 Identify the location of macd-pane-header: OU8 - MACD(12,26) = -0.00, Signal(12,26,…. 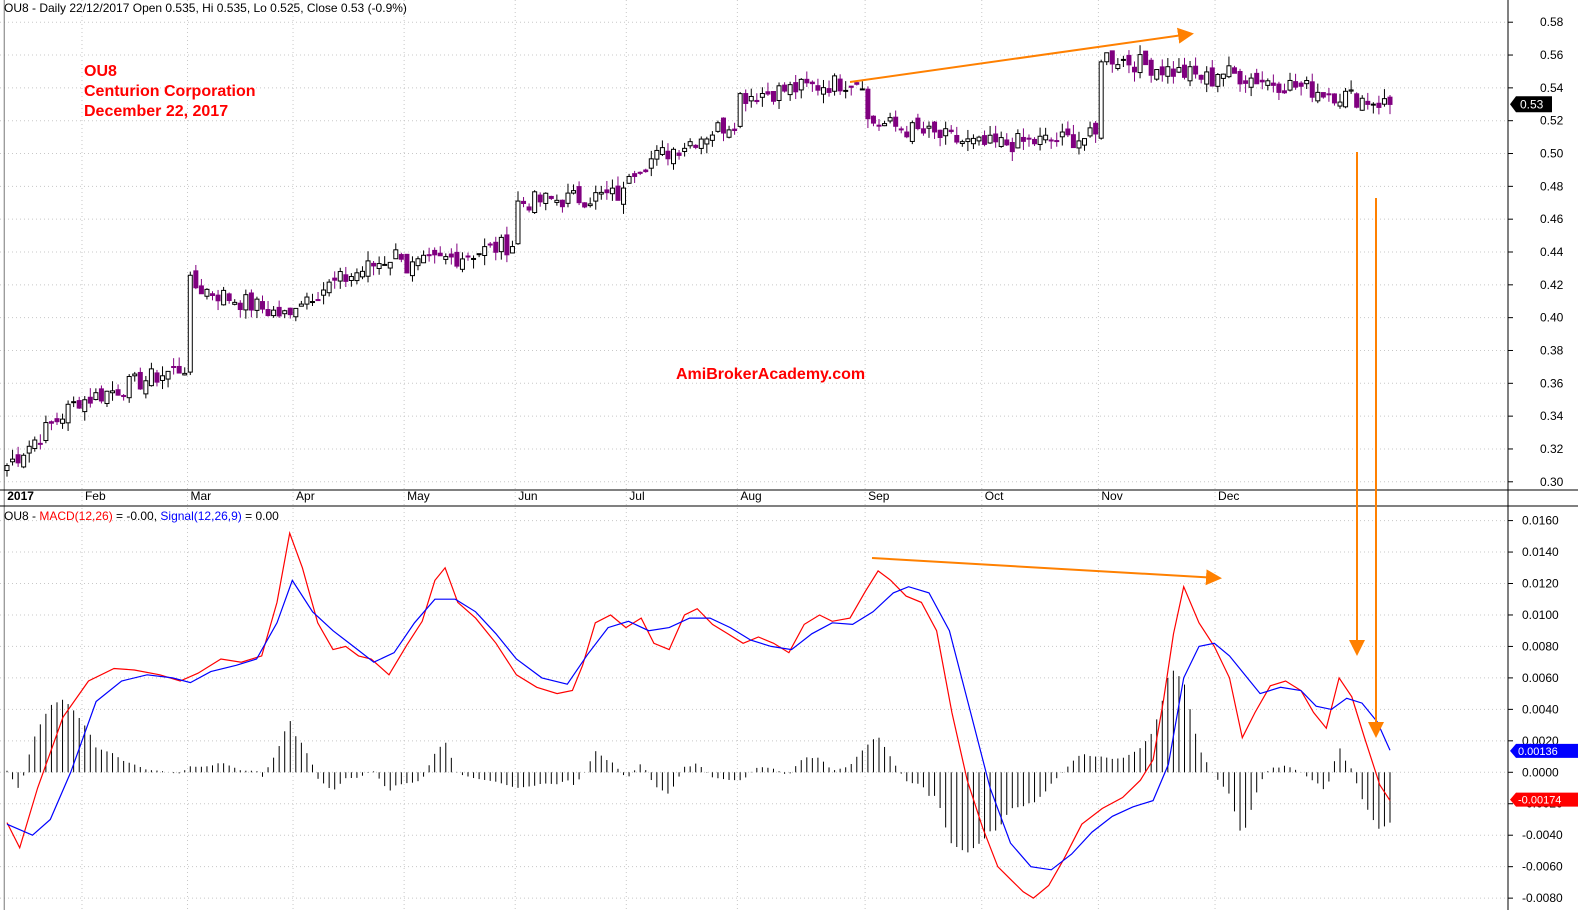
(141, 516).